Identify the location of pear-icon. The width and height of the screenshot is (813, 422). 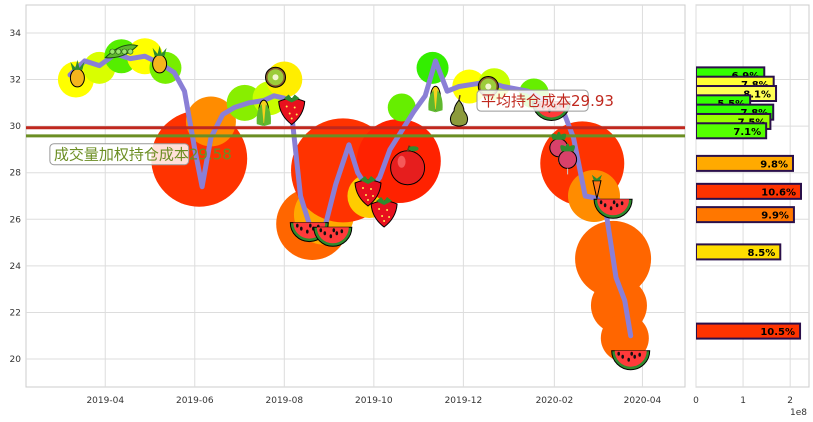
(459, 110).